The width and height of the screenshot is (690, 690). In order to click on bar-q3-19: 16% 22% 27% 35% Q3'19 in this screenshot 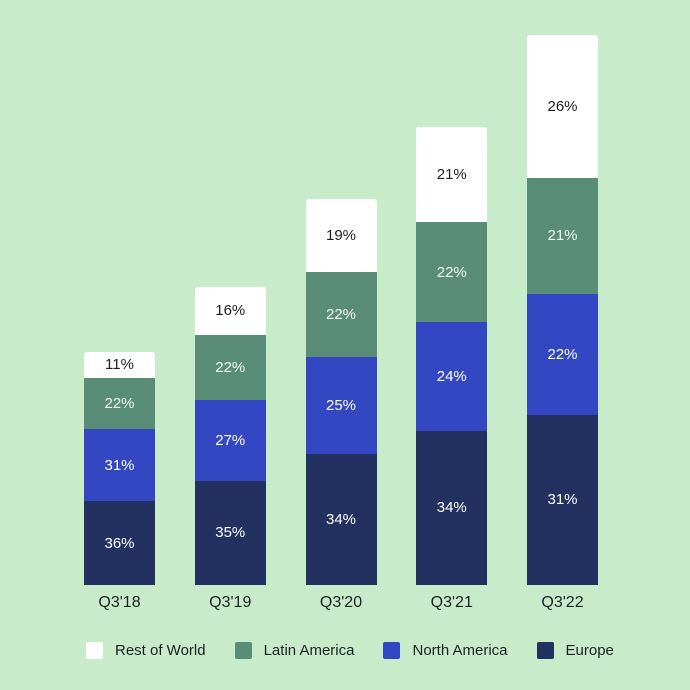, I will do `click(230, 449)`.